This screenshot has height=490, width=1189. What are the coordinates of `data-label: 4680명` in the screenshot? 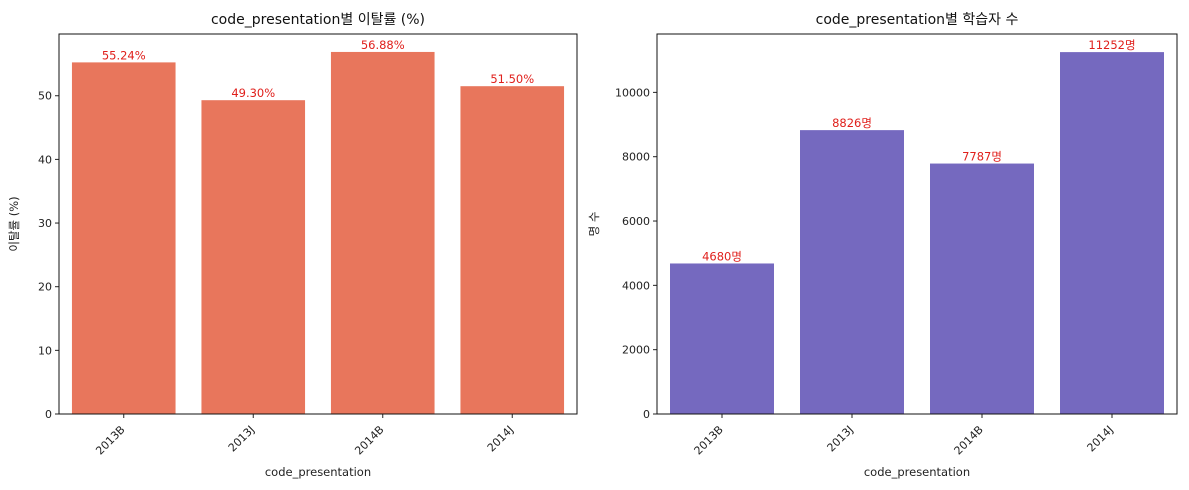 It's located at (722, 256).